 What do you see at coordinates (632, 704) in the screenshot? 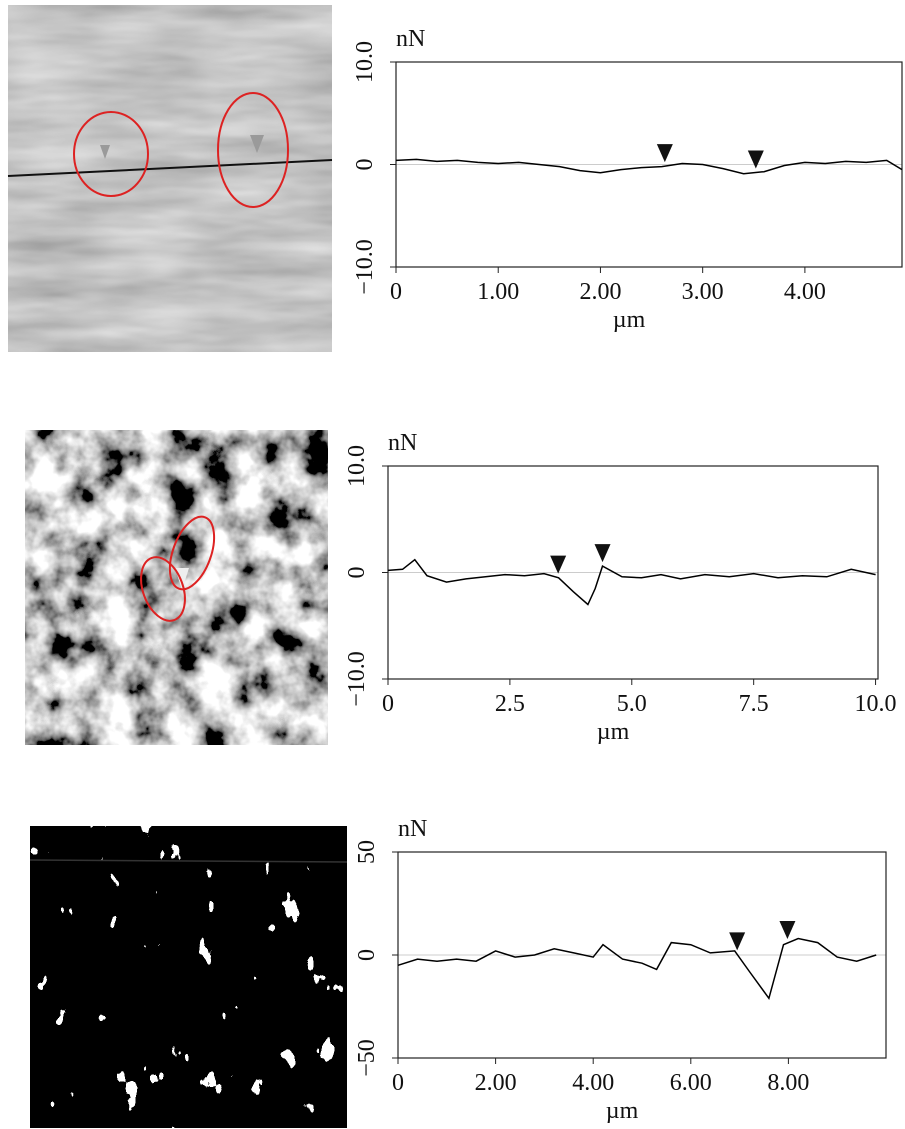
I see `x-tick-label: 5.0` at bounding box center [632, 704].